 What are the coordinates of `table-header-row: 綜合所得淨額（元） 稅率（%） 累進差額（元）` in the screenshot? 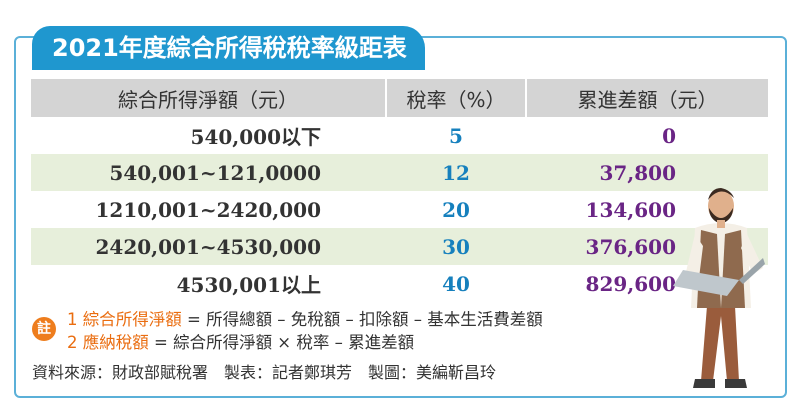 It's located at (399, 98).